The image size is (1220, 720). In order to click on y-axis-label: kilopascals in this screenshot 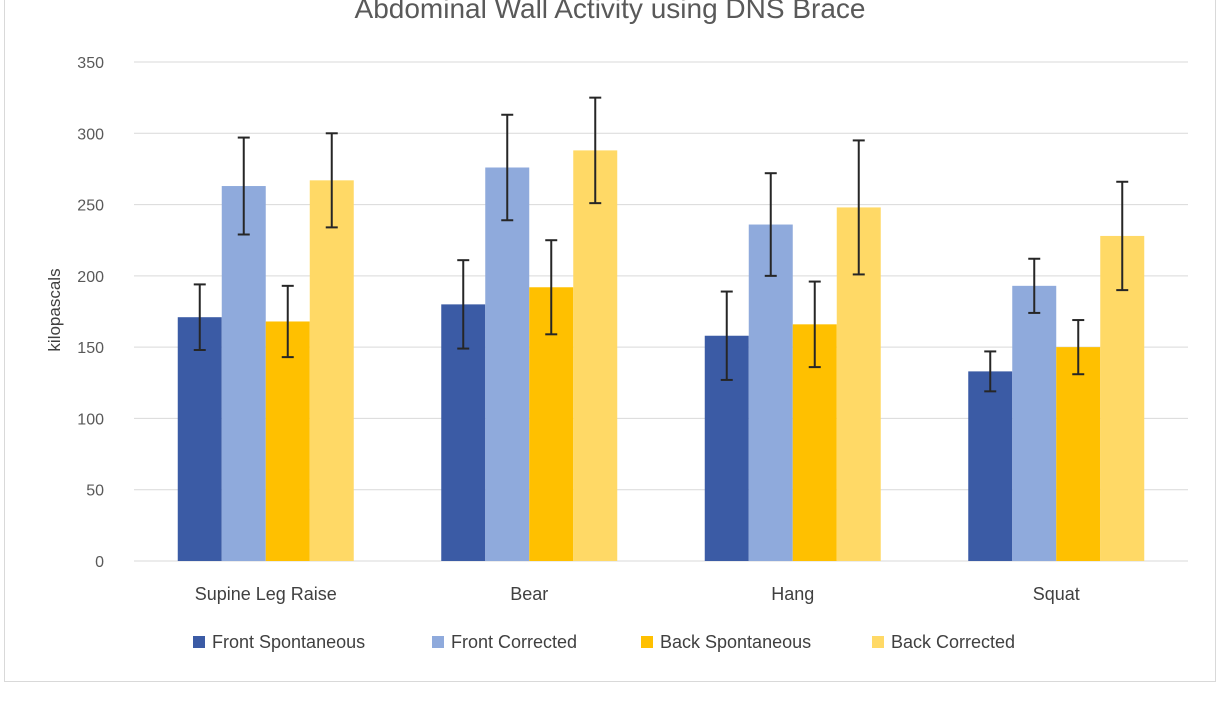, I will do `click(54, 309)`.